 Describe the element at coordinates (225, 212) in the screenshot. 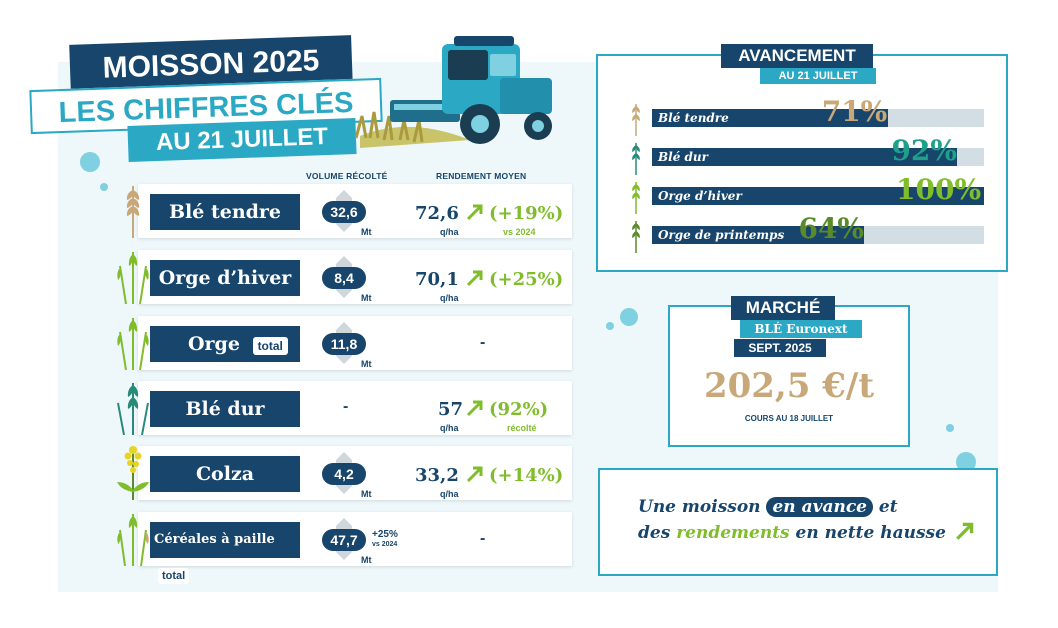

I see `crop-label: Blé tendre` at that location.